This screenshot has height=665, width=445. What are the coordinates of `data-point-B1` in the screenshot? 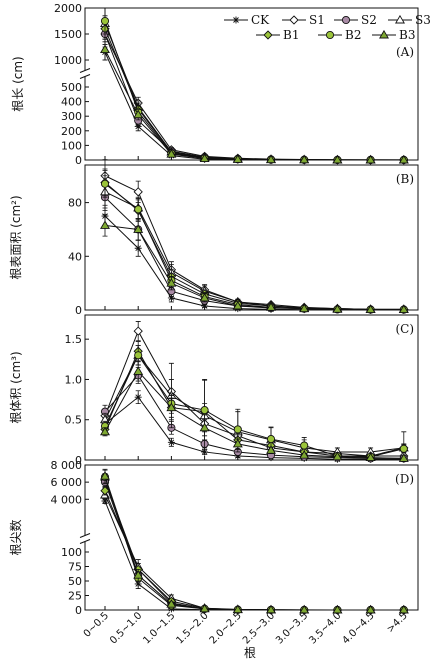 It's located at (105, 491).